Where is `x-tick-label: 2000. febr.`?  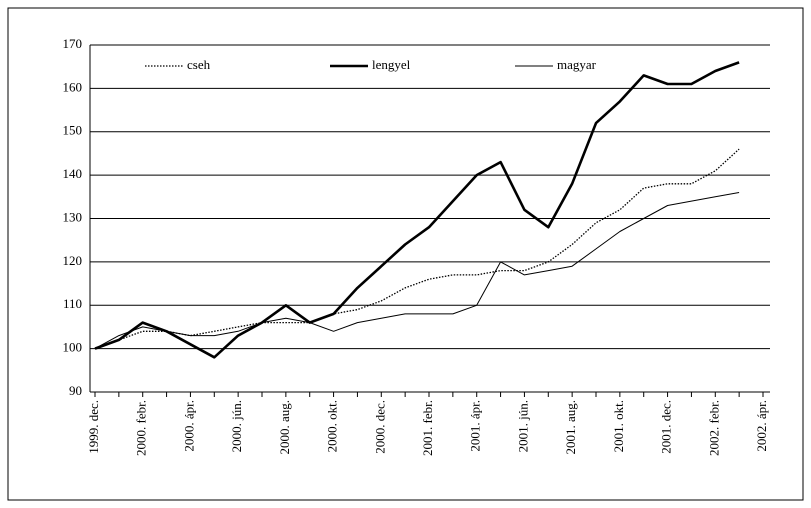 x-tick-label: 2000. febr. is located at coordinates (141, 428).